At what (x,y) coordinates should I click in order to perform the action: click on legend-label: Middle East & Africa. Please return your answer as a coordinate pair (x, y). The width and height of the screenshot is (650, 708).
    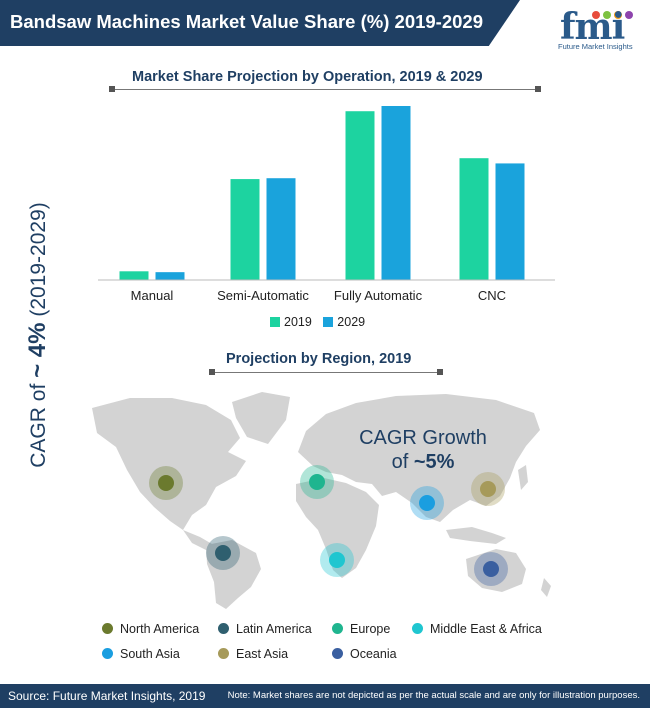
    Looking at the image, I should click on (486, 629).